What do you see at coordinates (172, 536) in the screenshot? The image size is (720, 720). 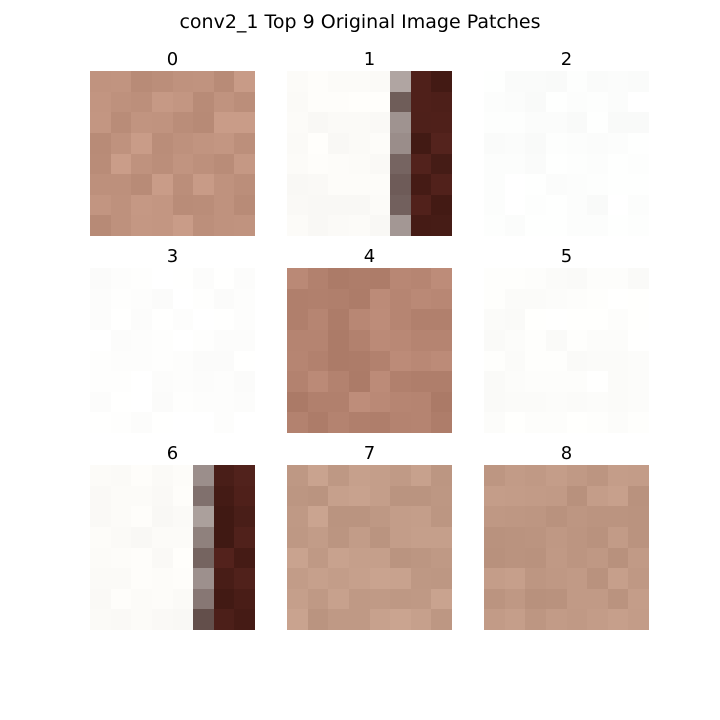 I see `patch-cell-6: 6` at bounding box center [172, 536].